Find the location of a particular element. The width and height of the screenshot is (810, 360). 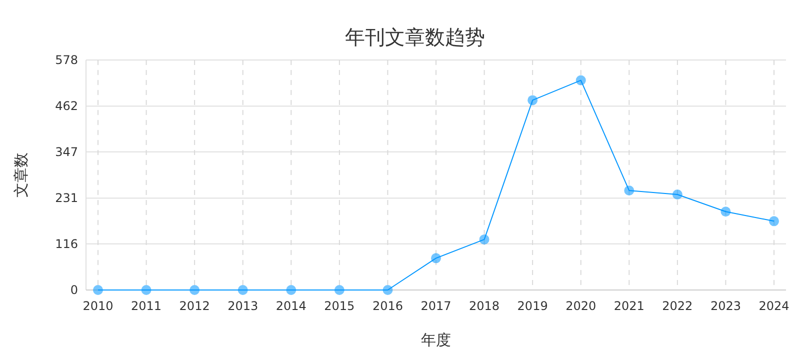

x-tick-label: 2022 is located at coordinates (677, 306).